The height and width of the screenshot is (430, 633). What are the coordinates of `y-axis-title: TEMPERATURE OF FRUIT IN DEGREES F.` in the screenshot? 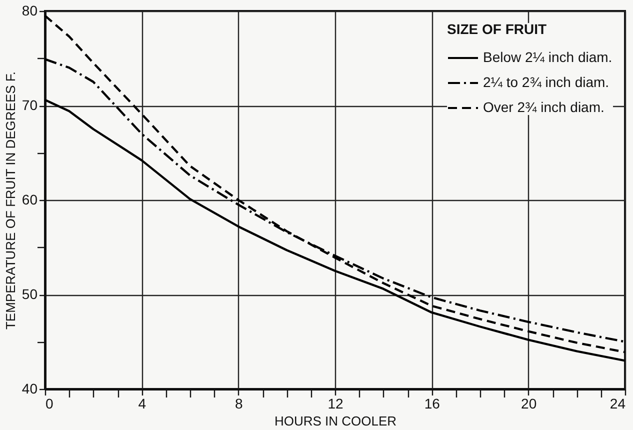 It's located at (10, 200).